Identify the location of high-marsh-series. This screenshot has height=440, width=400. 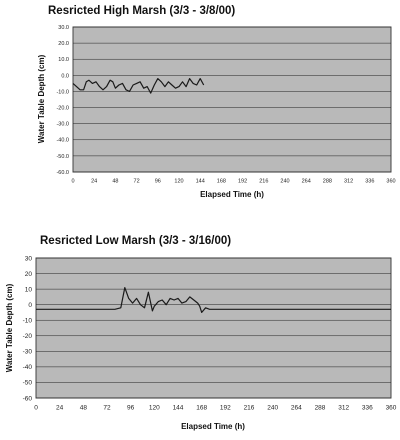
(138, 85).